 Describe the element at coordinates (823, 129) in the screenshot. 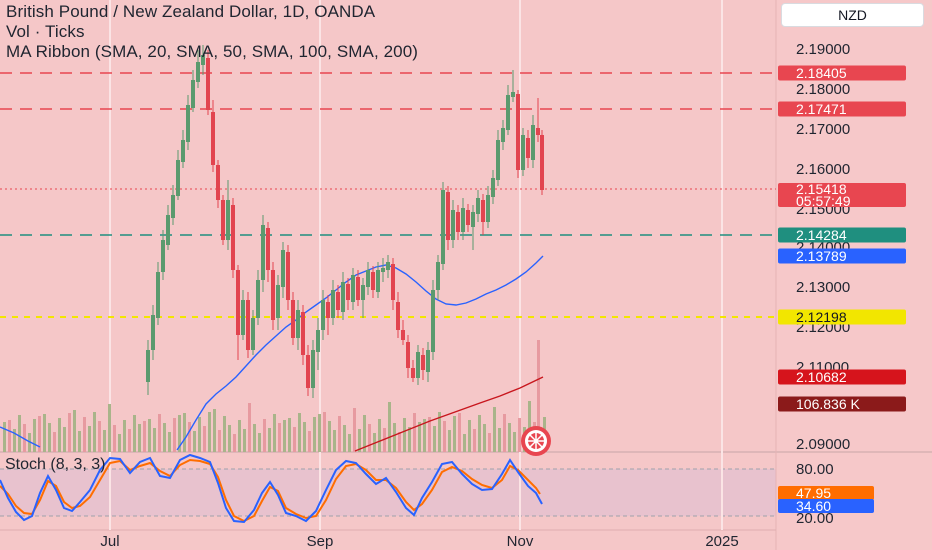

I see `price-tick-label: 2.17000` at that location.